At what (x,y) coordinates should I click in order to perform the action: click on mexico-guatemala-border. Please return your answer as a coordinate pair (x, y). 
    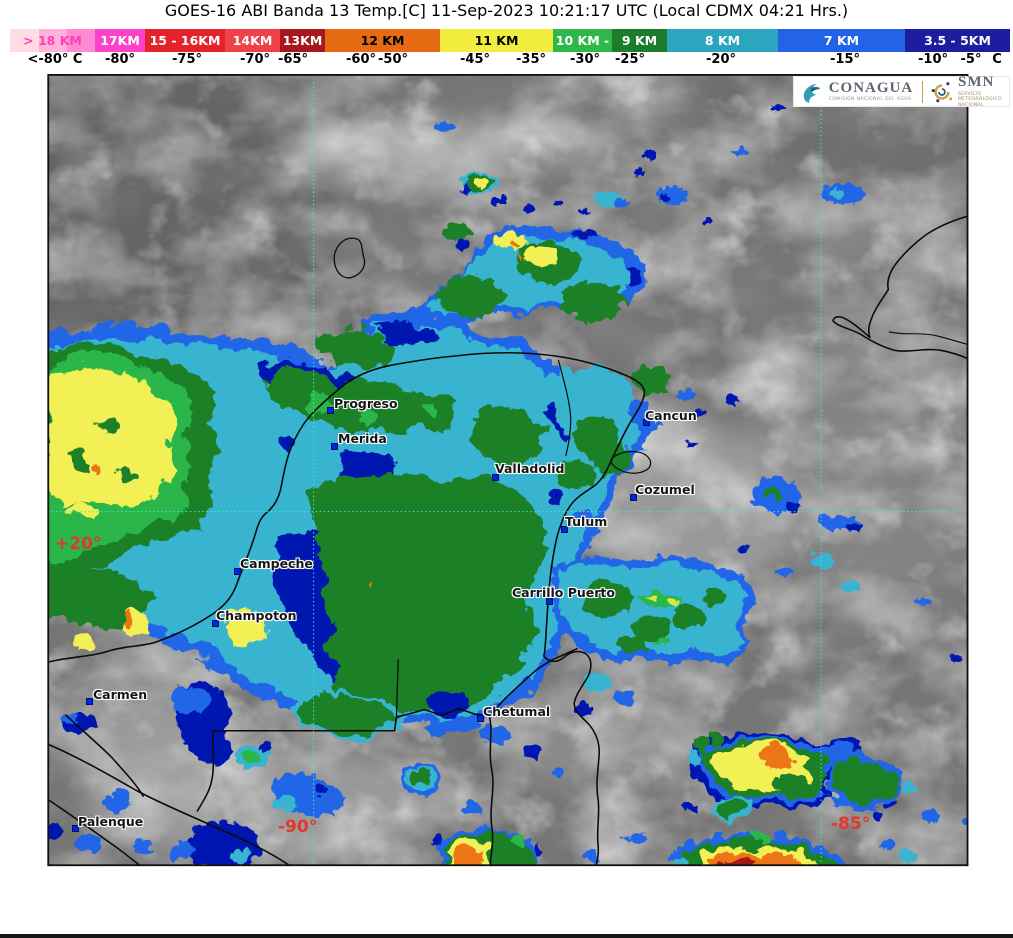
    Looking at the image, I should click on (351, 719).